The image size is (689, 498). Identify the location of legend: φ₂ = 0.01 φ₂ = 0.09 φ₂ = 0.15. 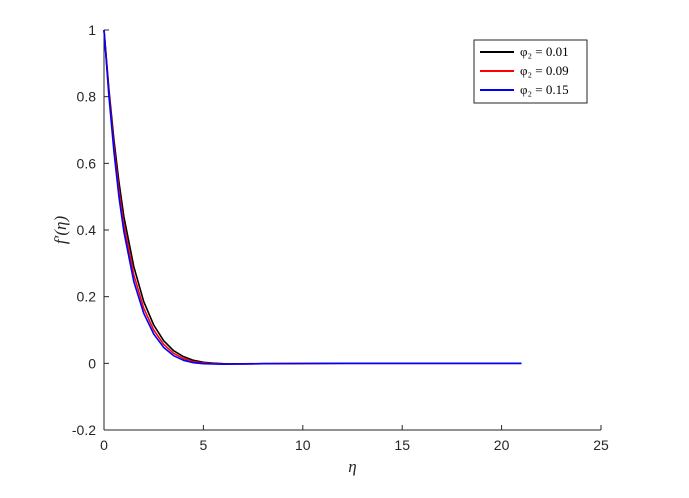
(530, 71).